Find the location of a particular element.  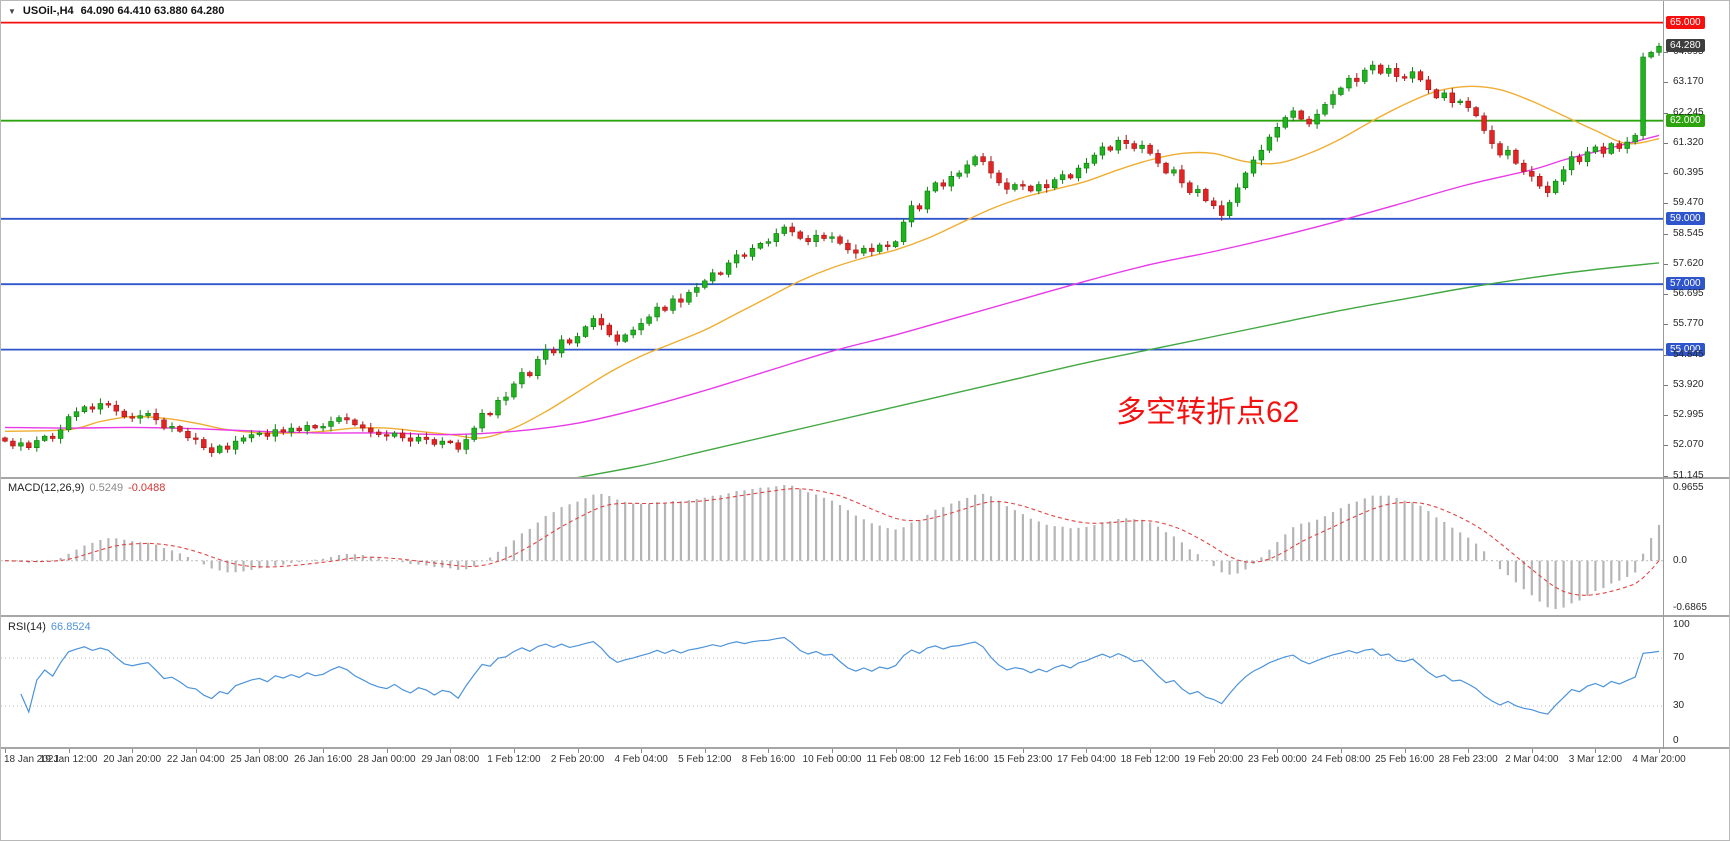

time-label: 1 Feb 12:00 is located at coordinates (514, 759).